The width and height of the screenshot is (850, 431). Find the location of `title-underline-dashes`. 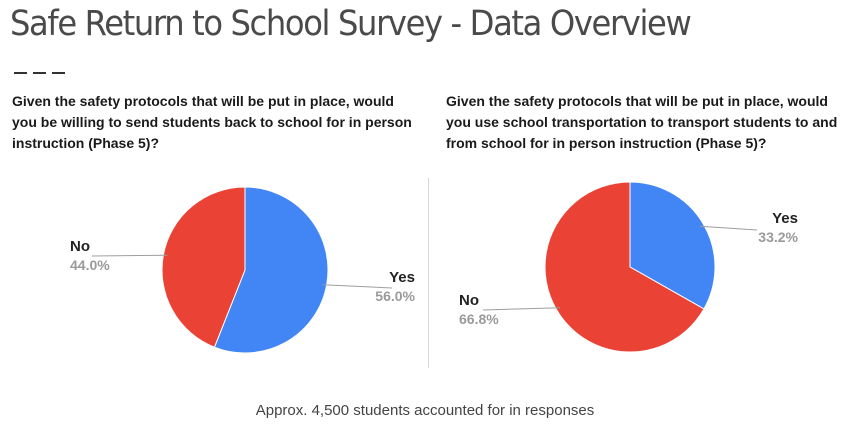

title-underline-dashes is located at coordinates (39, 73).